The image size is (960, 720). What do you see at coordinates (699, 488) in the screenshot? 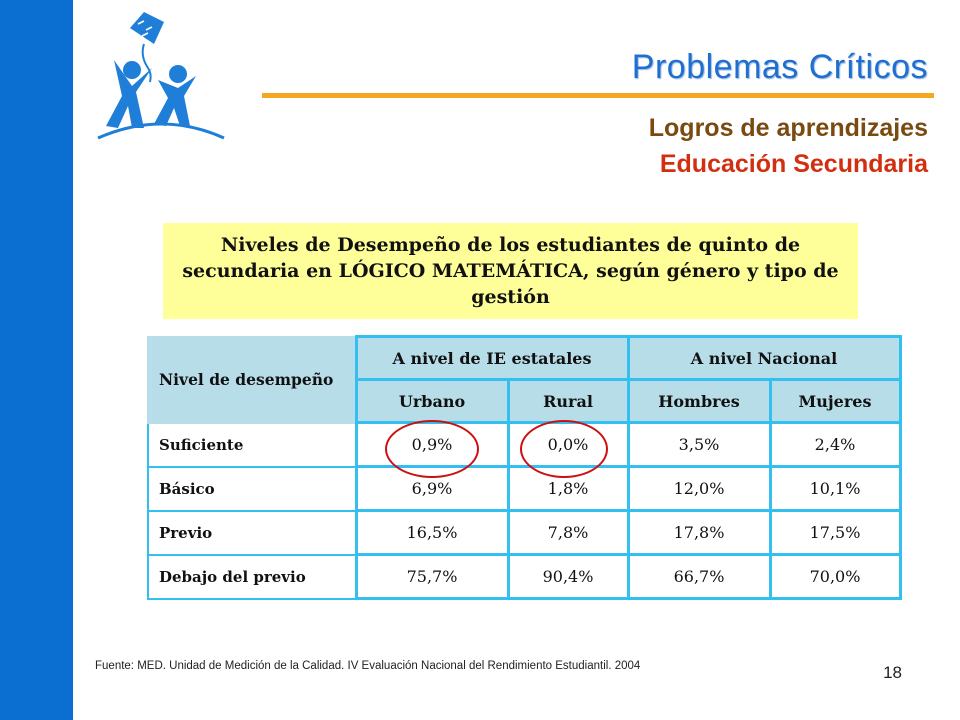
I see `table-cell: 12,0%` at bounding box center [699, 488].